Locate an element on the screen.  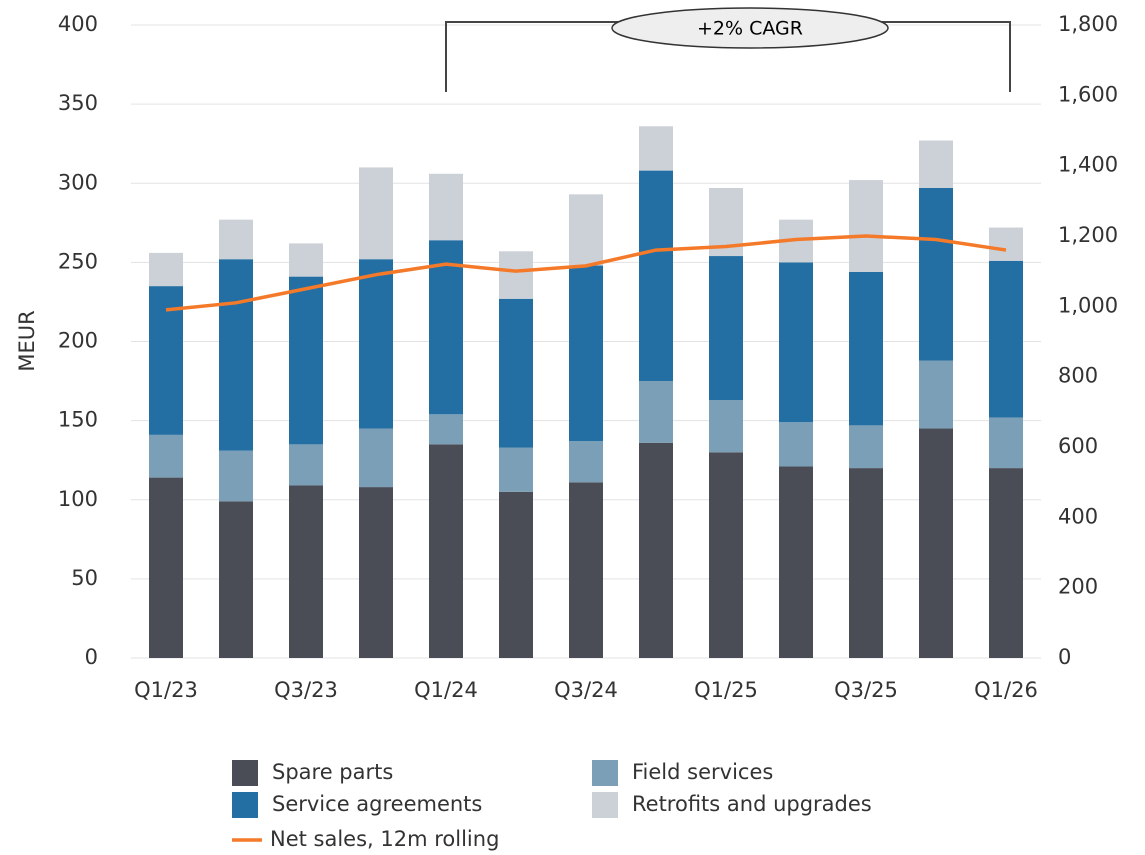
y2-tick-label: 1,800 is located at coordinates (1088, 24).